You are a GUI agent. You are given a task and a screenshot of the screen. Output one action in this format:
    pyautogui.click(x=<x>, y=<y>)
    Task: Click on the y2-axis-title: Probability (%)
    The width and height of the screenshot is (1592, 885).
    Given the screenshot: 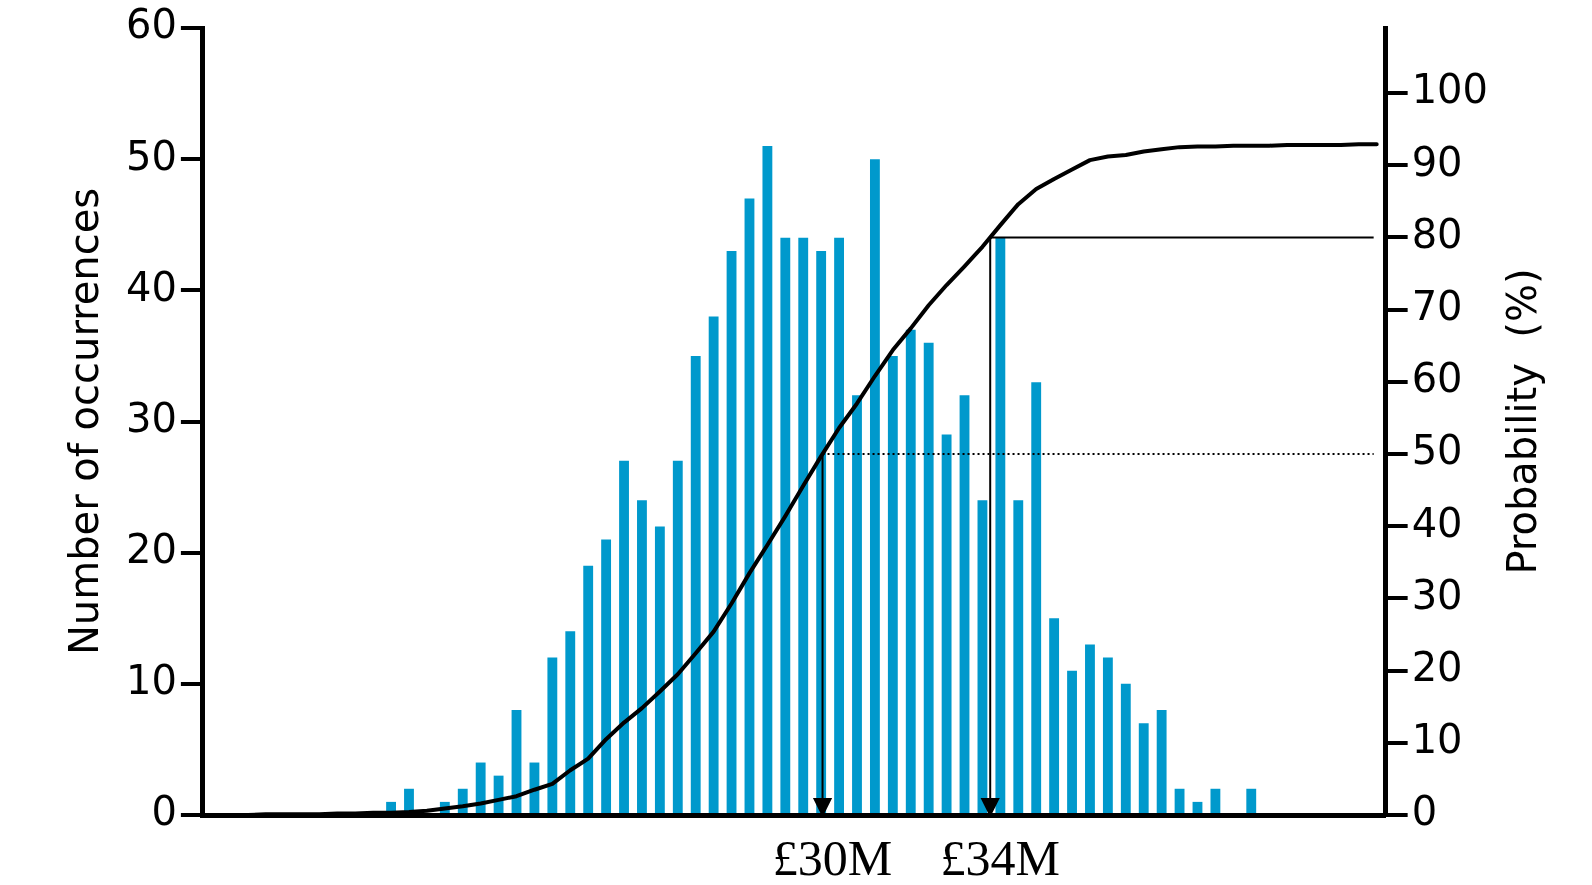 What is the action you would take?
    pyautogui.click(x=1522, y=421)
    